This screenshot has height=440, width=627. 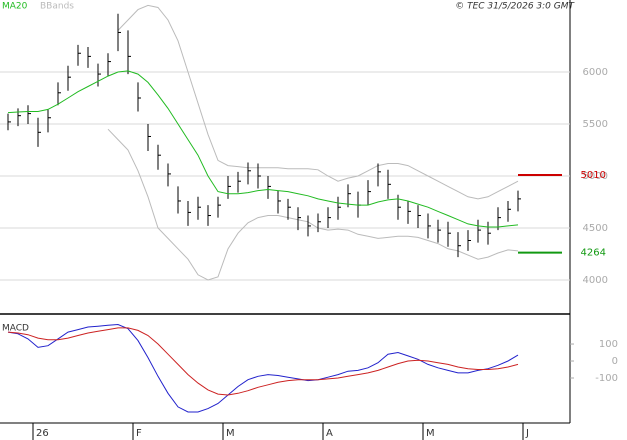 I want to click on y-tick-label: 6000, so click(x=595, y=72).